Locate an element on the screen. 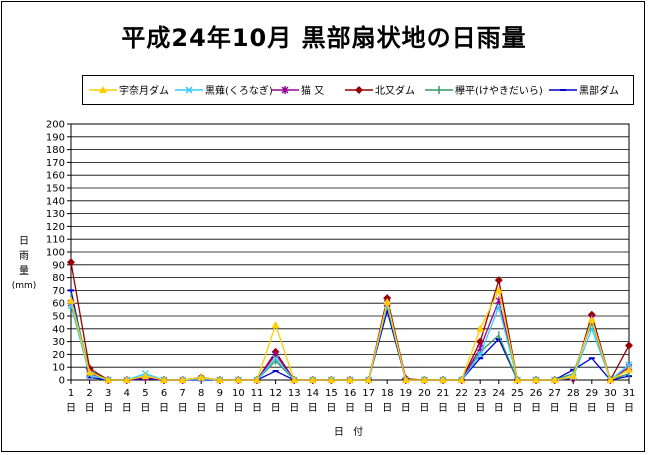  data-point-s1-d6 is located at coordinates (164, 379).